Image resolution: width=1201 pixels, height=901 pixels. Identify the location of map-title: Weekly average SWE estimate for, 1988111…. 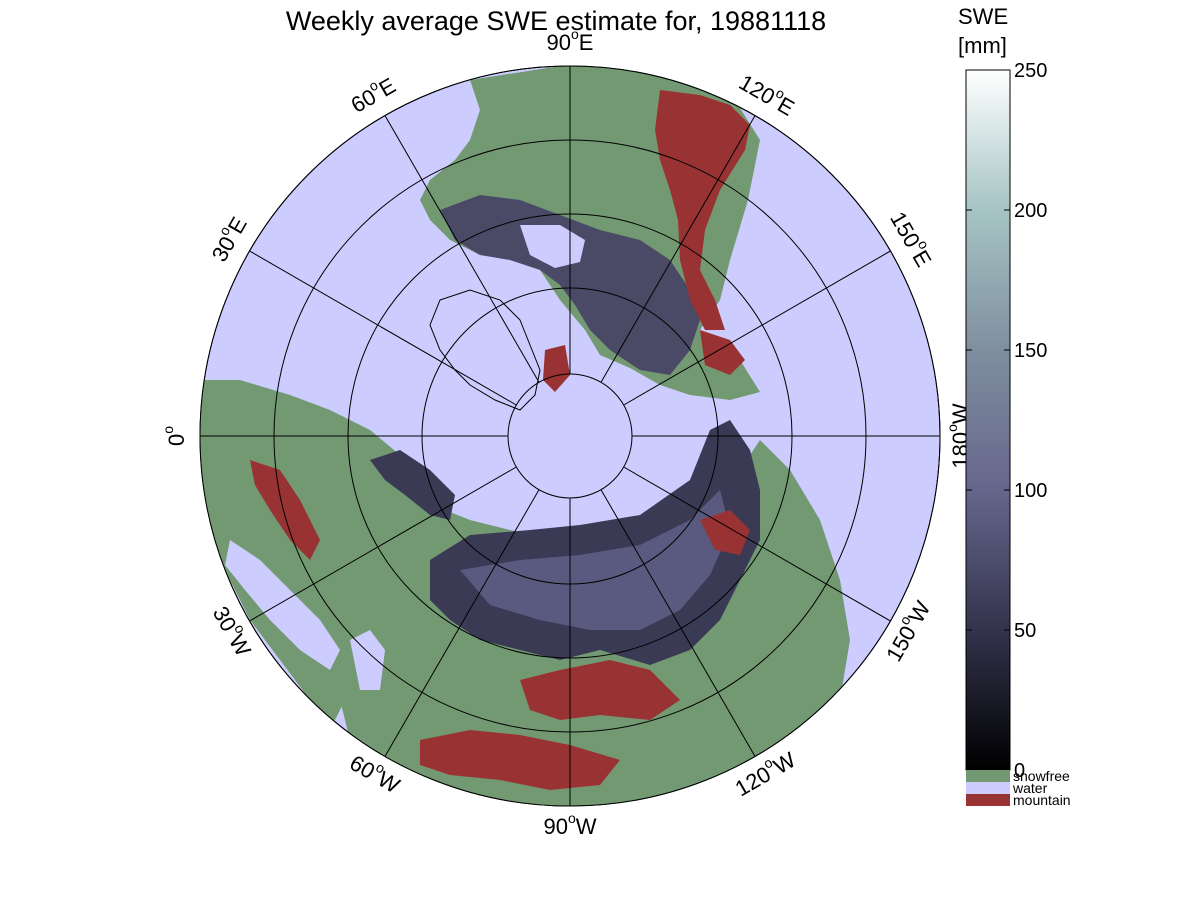
(556, 21).